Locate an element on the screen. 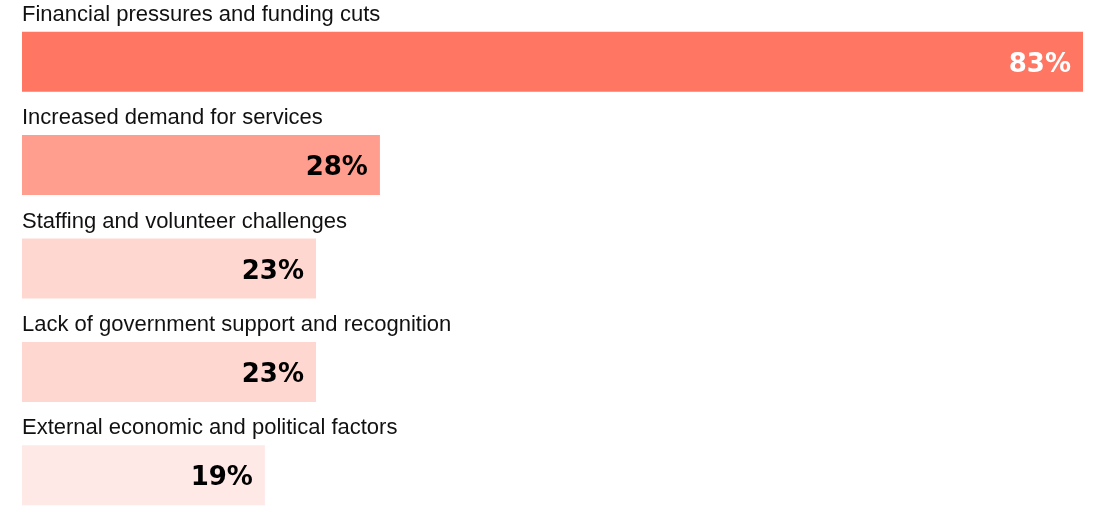 This screenshot has height=527, width=1093. y-tick-label: Increased demand for services is located at coordinates (172, 117).